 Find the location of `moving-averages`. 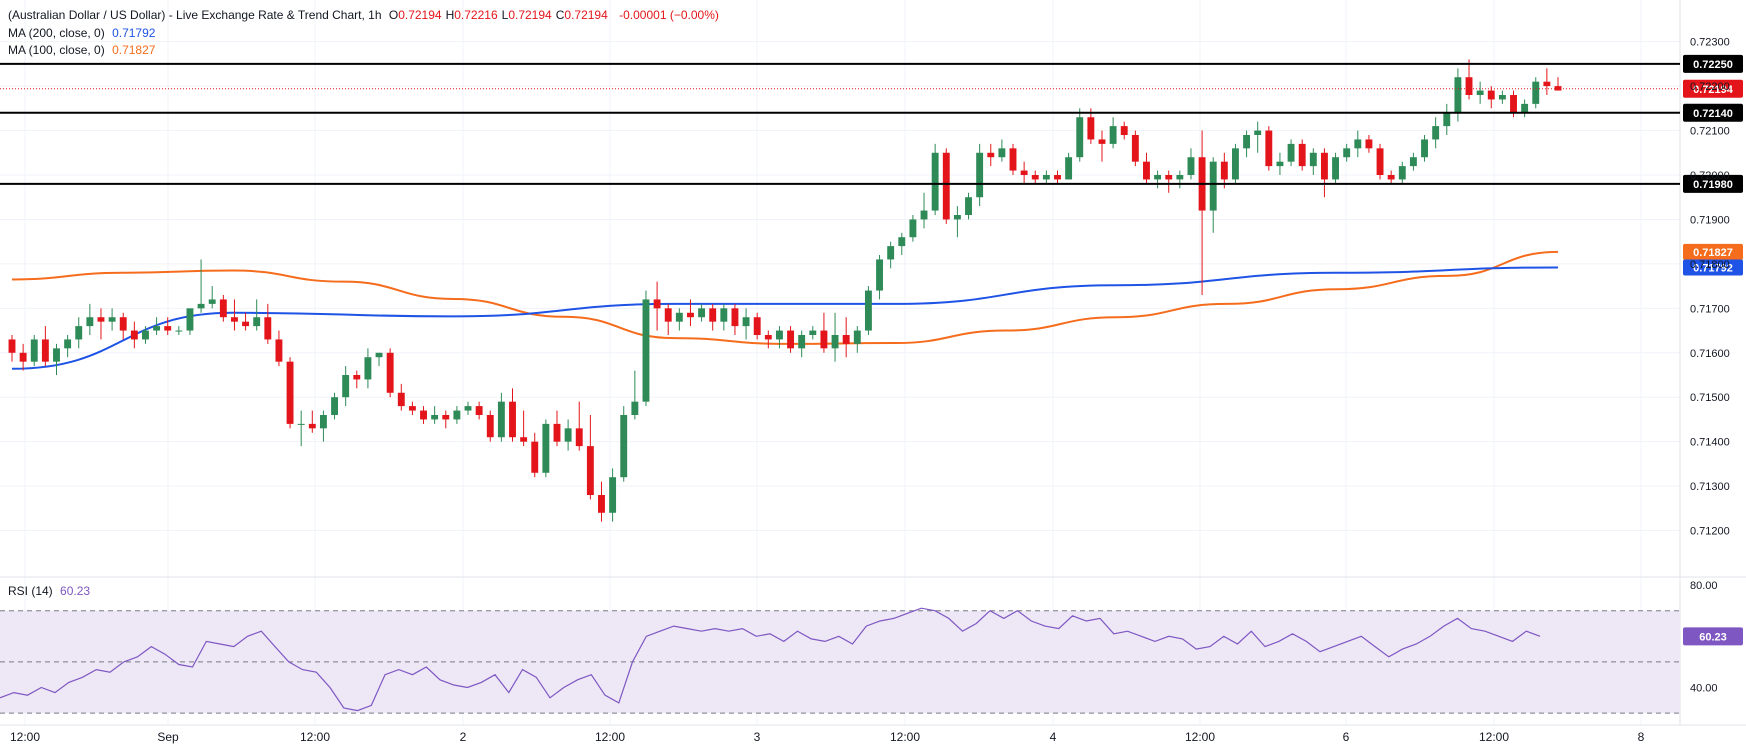

moving-averages is located at coordinates (785, 310).